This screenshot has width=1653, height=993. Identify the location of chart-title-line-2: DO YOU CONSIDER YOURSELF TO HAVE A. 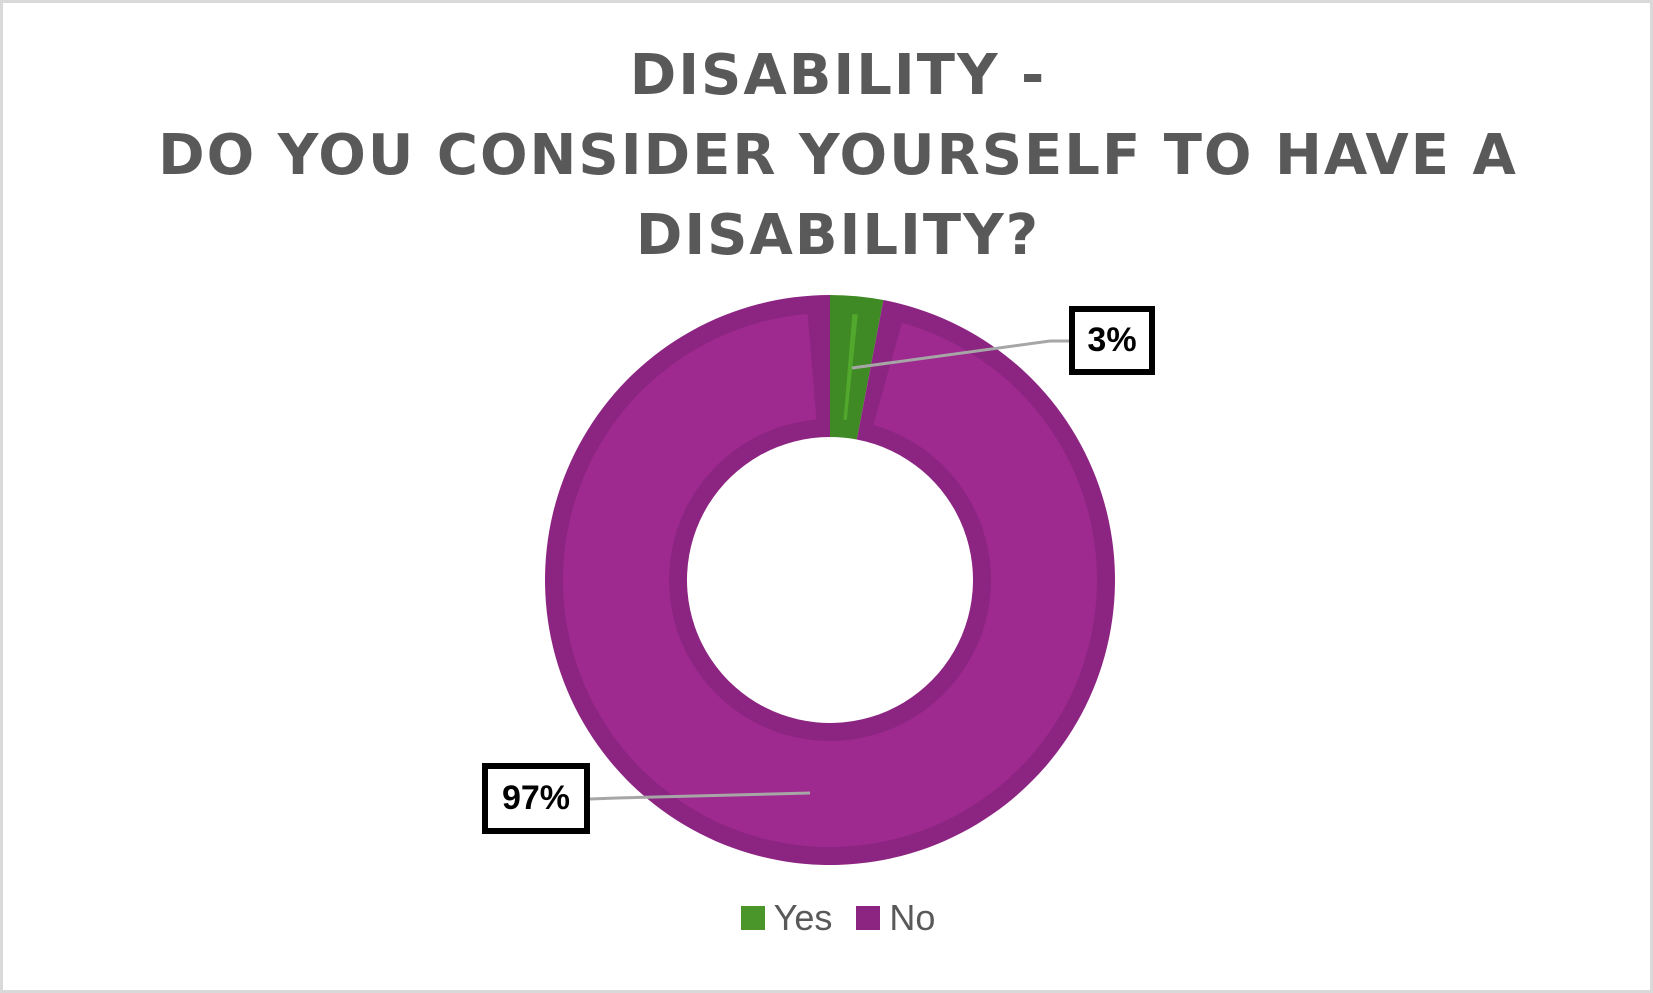
(838, 155).